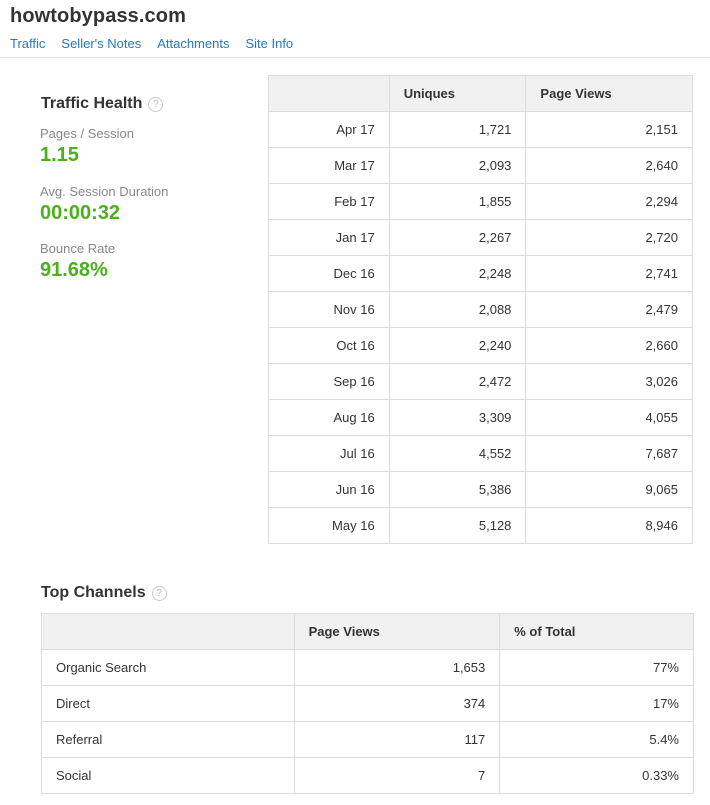 Image resolution: width=710 pixels, height=805 pixels. I want to click on cell-month: Feb 17, so click(329, 201).